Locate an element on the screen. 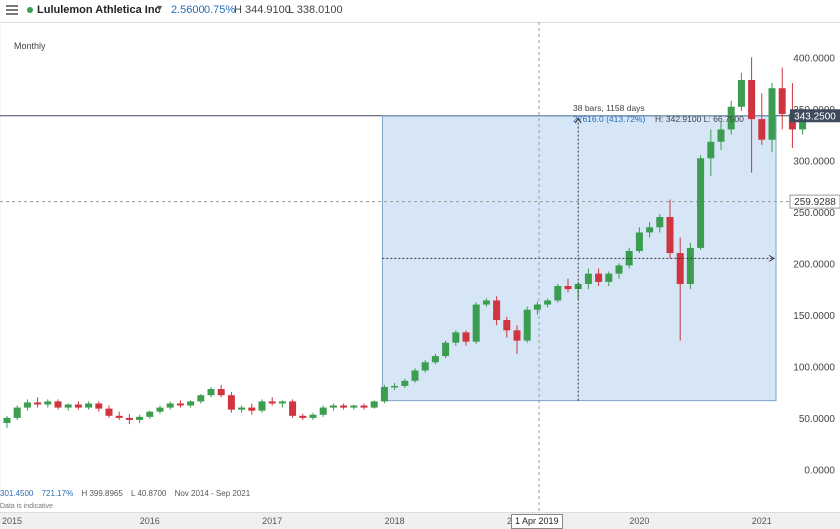 The height and width of the screenshot is (529, 840). instrument-name: Lululemon Athletica Inc is located at coordinates (99, 10).